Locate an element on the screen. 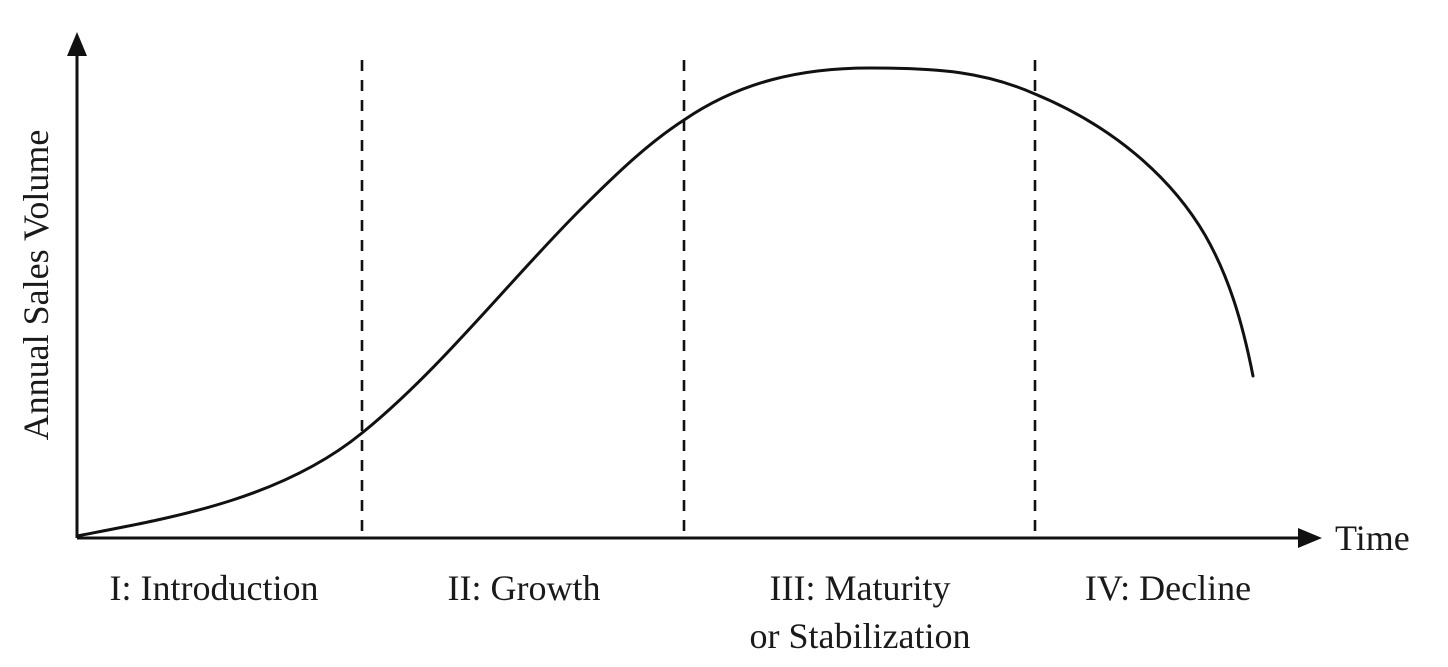 The height and width of the screenshot is (667, 1448). y-axis-arrow-icon is located at coordinates (77, 44).